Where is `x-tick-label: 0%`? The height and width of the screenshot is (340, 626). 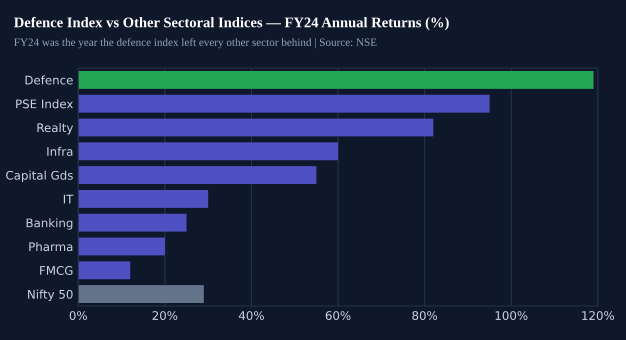 x-tick-label: 0% is located at coordinates (78, 315).